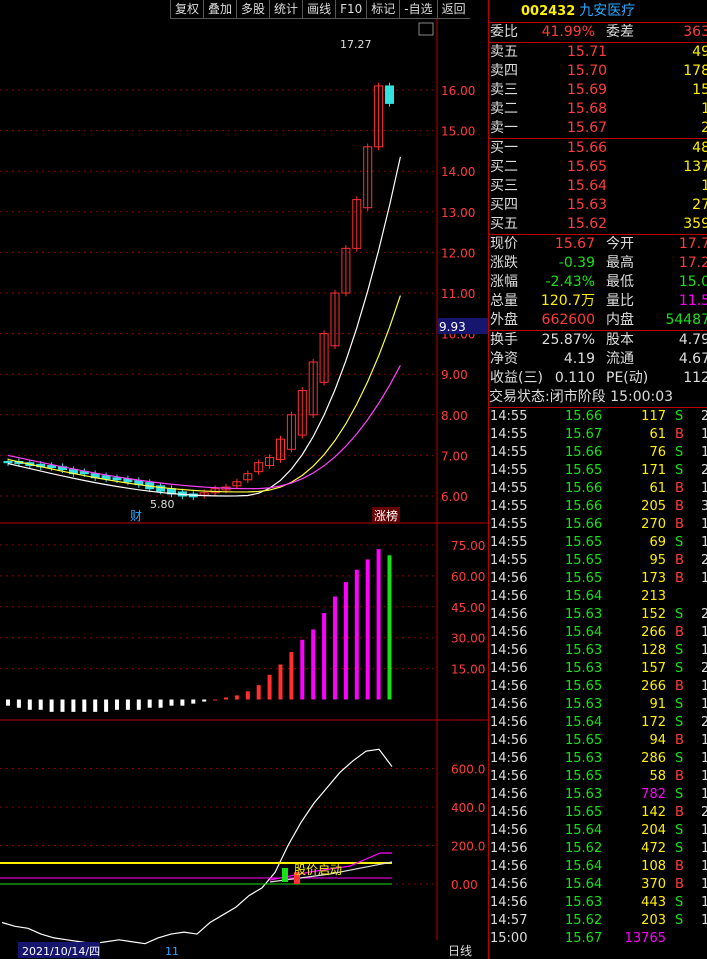 The image size is (707, 959). I want to click on tick-volume: 76, so click(657, 452).